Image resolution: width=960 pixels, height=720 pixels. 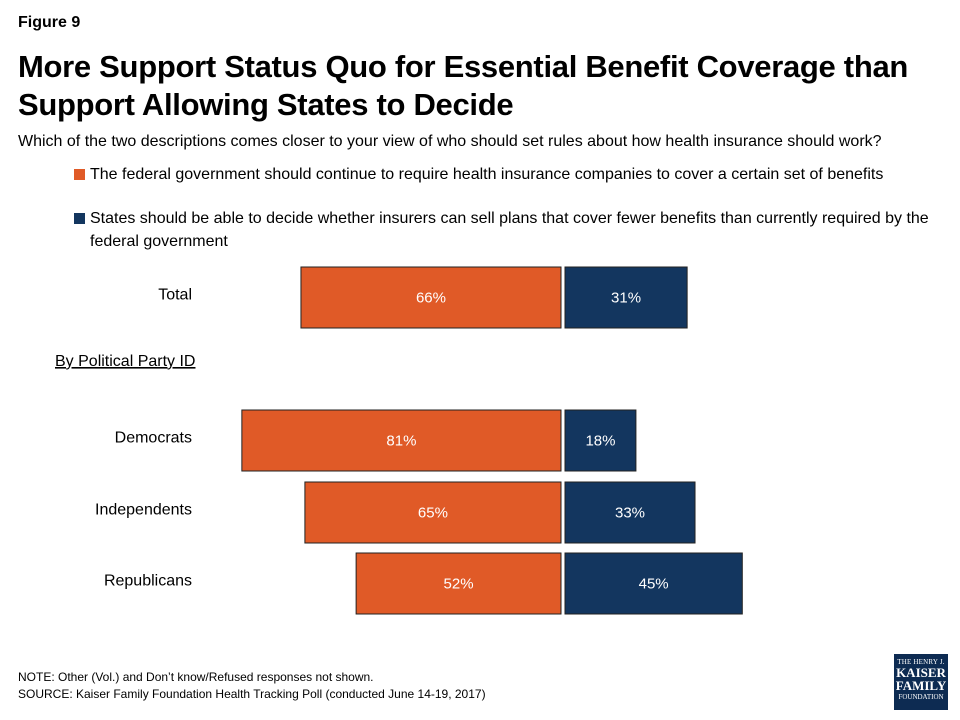 I want to click on figure-label: Figure 9, so click(x=49, y=22).